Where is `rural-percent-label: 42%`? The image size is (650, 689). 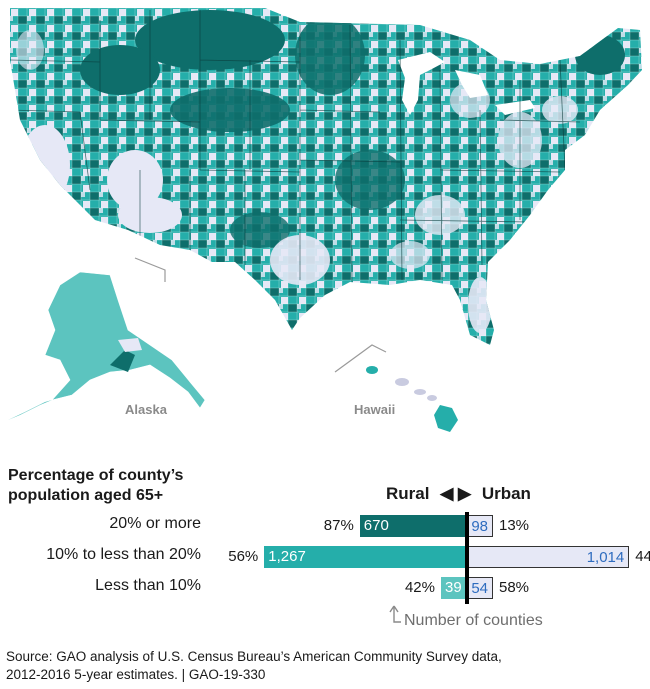
rural-percent-label: 42% is located at coordinates (419, 587).